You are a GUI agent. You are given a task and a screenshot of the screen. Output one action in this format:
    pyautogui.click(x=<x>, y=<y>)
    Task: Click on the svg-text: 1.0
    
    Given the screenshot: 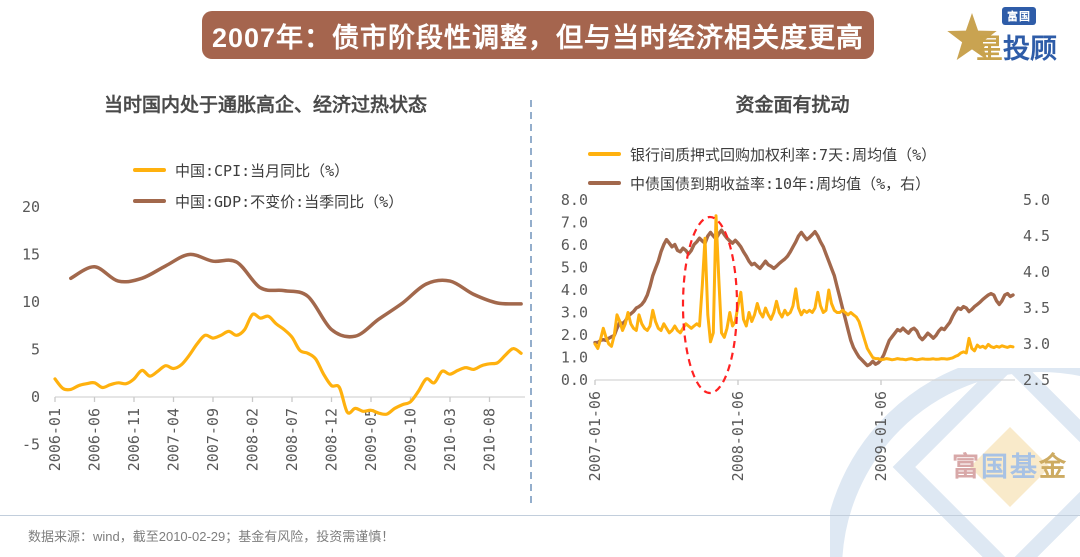 What is the action you would take?
    pyautogui.click(x=574, y=358)
    